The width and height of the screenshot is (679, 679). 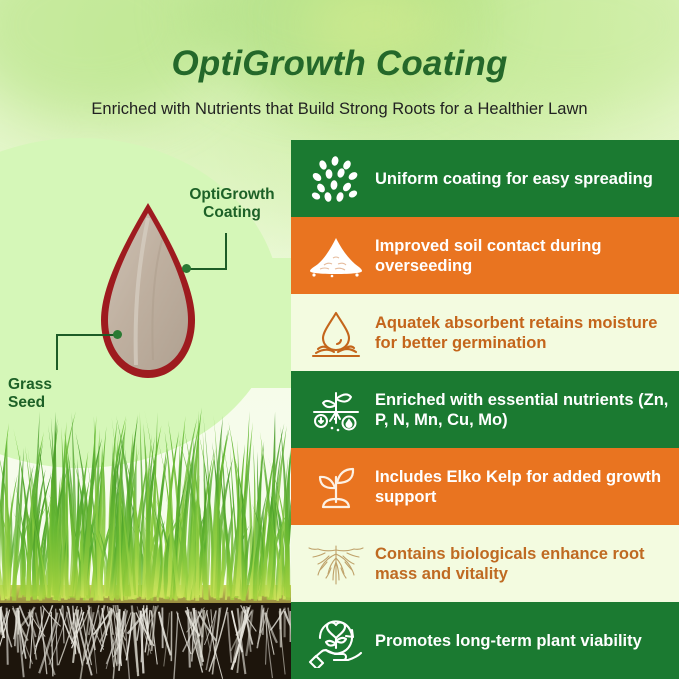 What do you see at coordinates (336, 333) in the screenshot?
I see `water-drop-splash-icon` at bounding box center [336, 333].